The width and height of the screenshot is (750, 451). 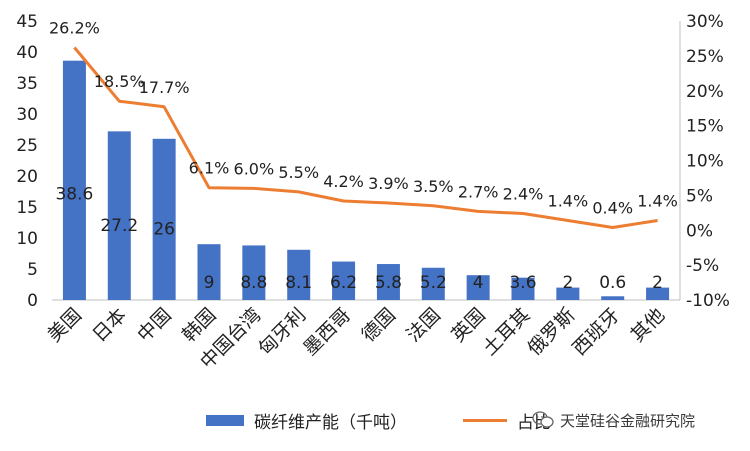 I want to click on bar-data-label: 6.2, so click(x=343, y=283).